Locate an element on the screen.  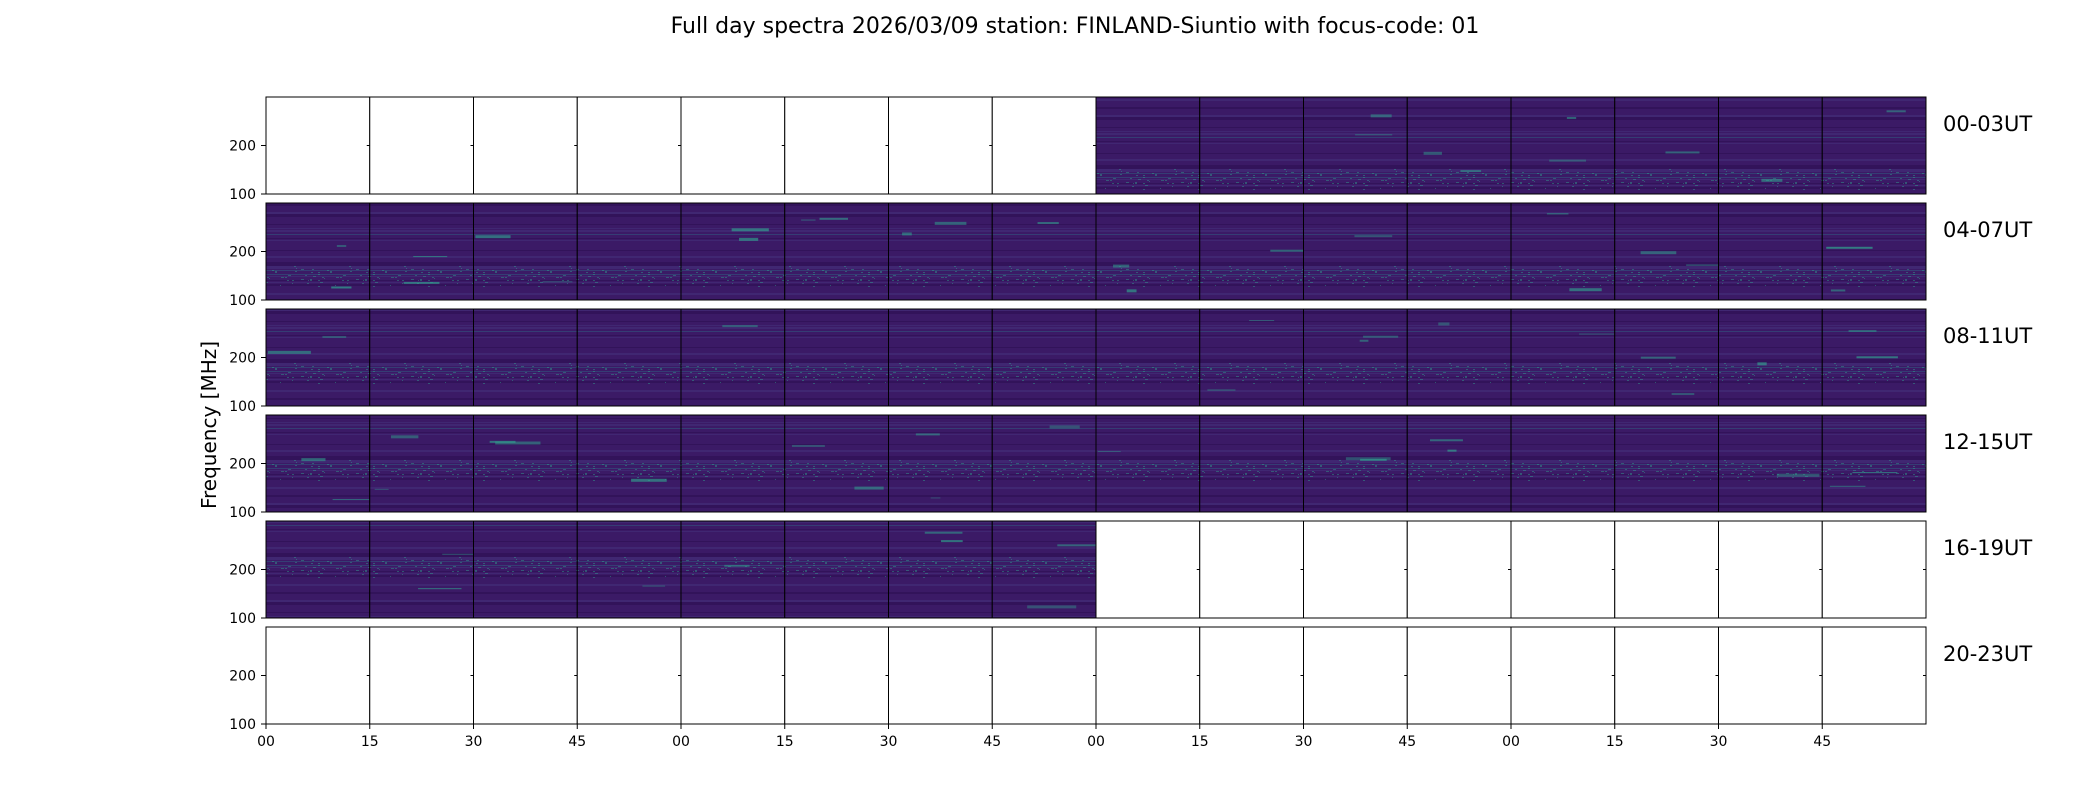
spectra-row-16-19UT: 100 200 16-19UT is located at coordinates (1130, 573).